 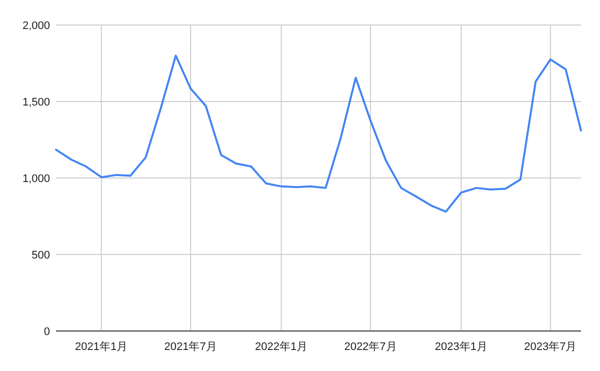 What do you see at coordinates (47, 332) in the screenshot?
I see `y-tick-label: 0` at bounding box center [47, 332].